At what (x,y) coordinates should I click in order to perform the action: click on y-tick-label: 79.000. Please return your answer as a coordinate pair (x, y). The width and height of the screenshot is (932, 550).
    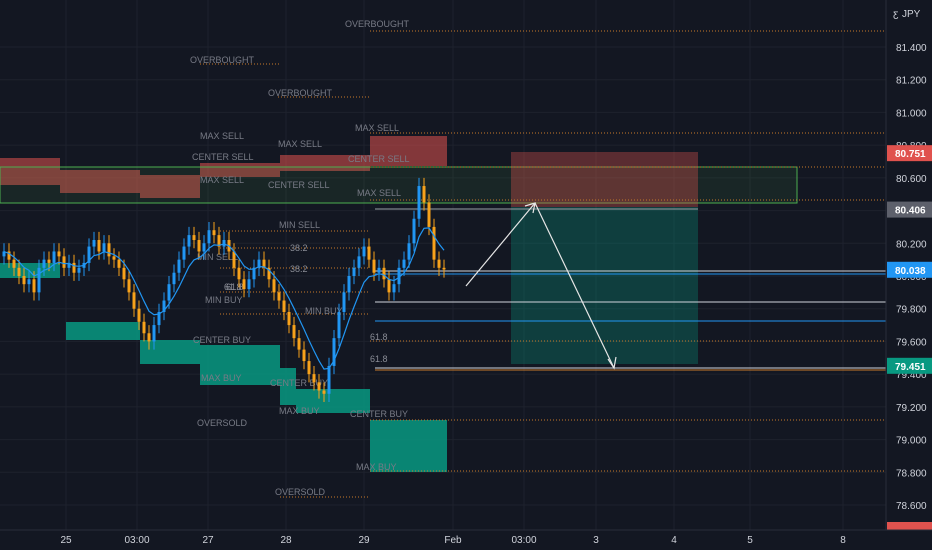
    Looking at the image, I should click on (911, 441).